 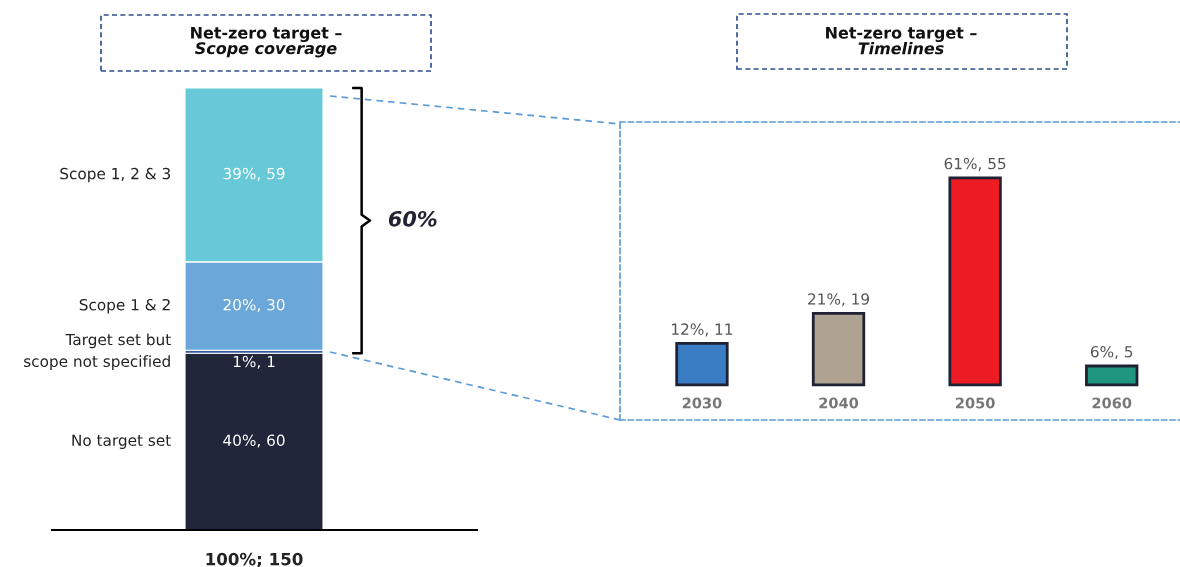 What do you see at coordinates (975, 164) in the screenshot?
I see `data-label: 61%, 55` at bounding box center [975, 164].